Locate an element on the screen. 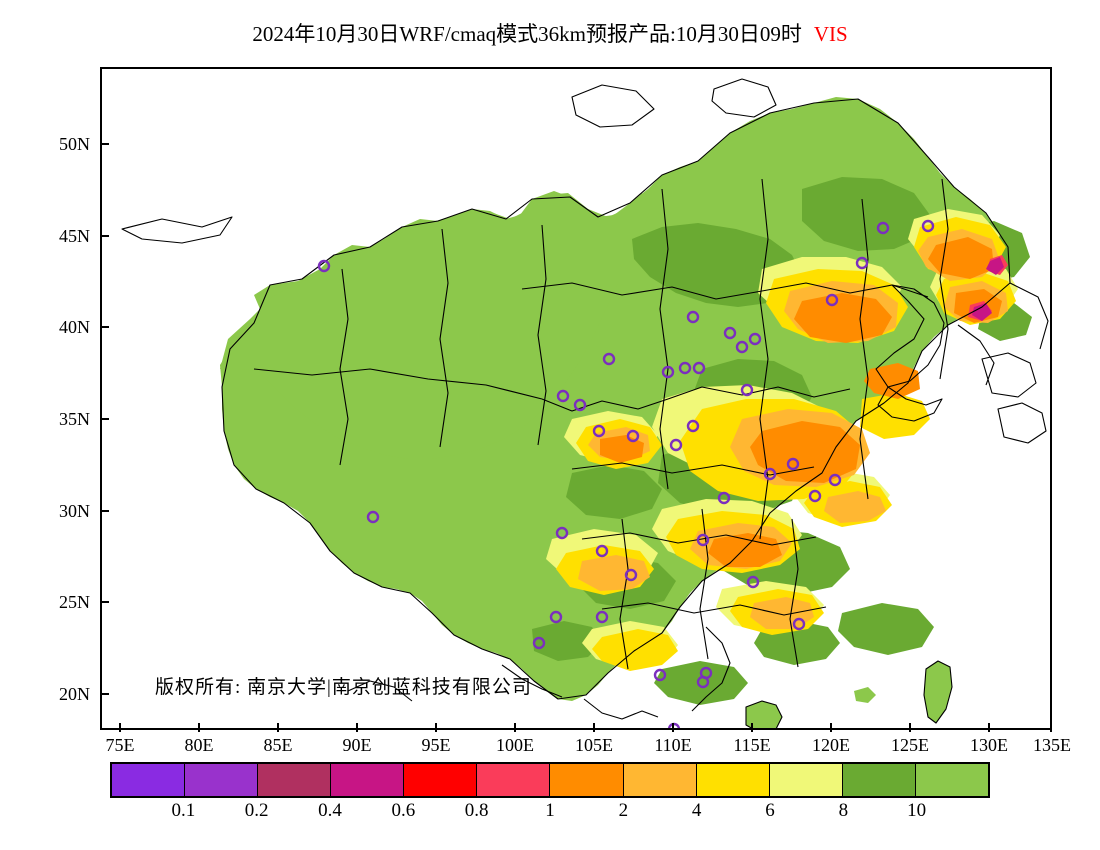 This screenshot has width=1100, height=850. field-se-bits is located at coordinates (865, 695).